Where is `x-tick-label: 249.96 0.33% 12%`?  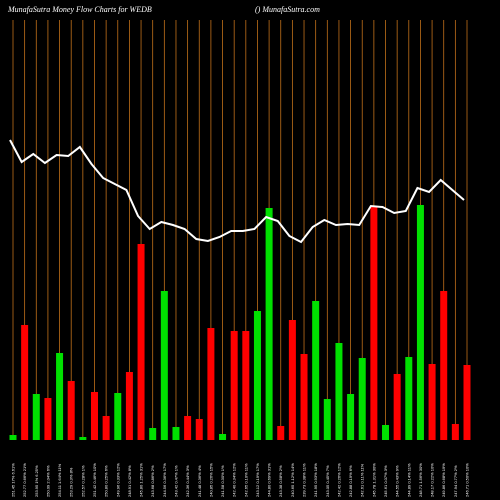 x-tick-label: 249.96 0.33% 12% is located at coordinates (117, 480).